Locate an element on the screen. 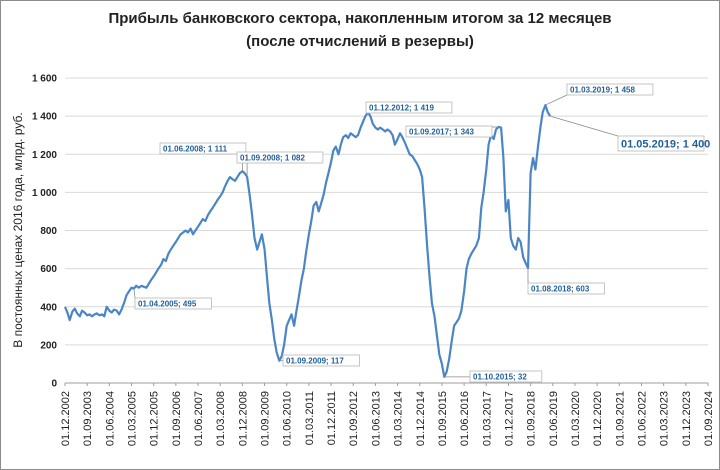 The image size is (720, 470). x-tick-label: 01.03.2008 is located at coordinates (221, 418).